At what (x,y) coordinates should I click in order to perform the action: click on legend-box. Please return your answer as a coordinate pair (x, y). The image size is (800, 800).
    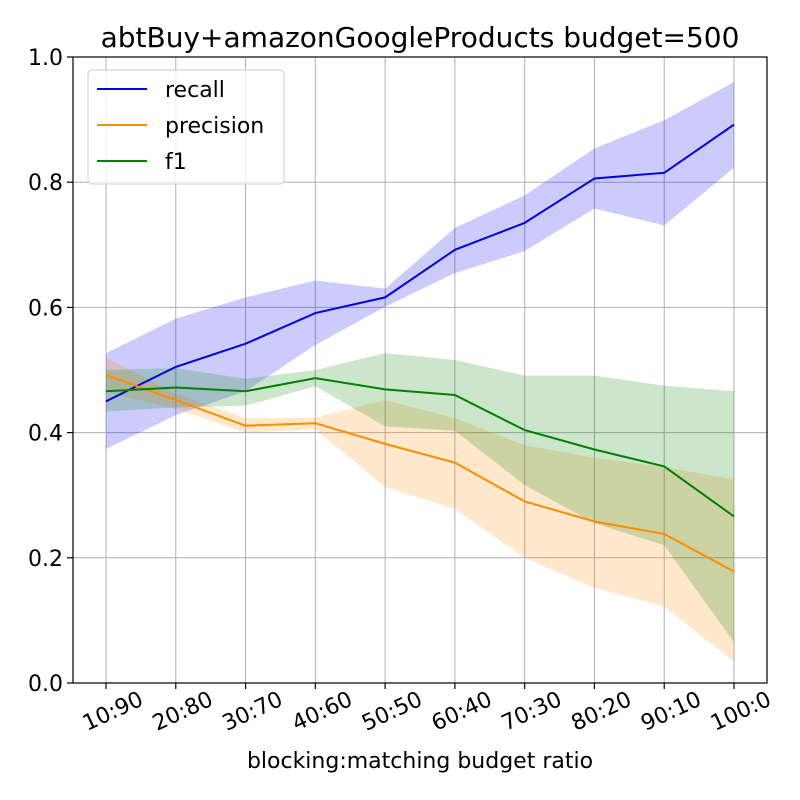
    Looking at the image, I should click on (186, 127).